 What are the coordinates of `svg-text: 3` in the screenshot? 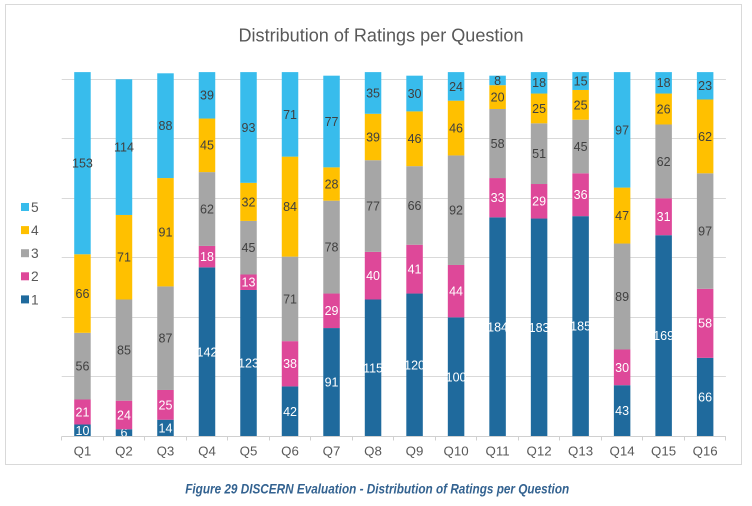 It's located at (35, 253).